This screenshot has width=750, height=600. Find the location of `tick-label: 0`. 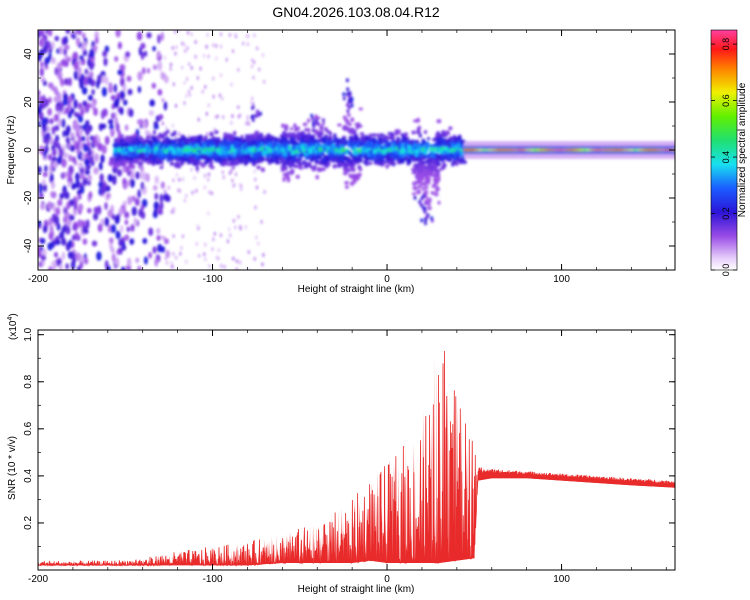

tick-label: 0 is located at coordinates (28, 150).